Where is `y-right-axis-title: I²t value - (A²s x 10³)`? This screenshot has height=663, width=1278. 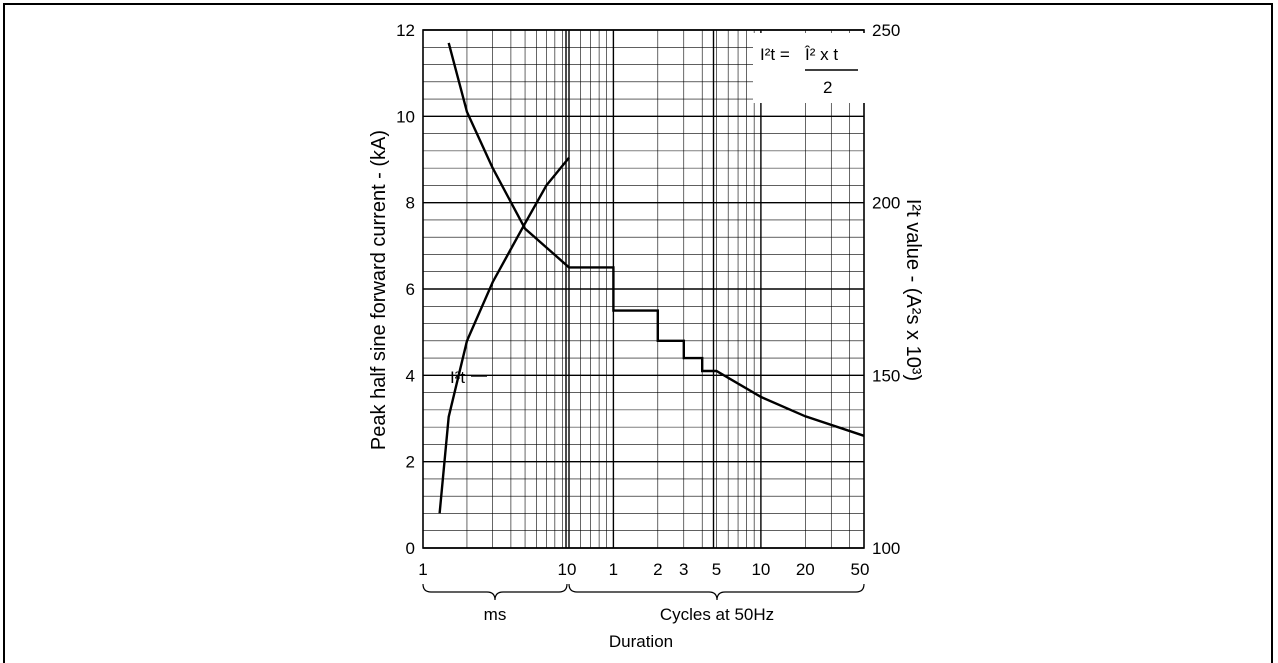 y-right-axis-title: I²t value - (A²s x 10³) is located at coordinates (913, 290).